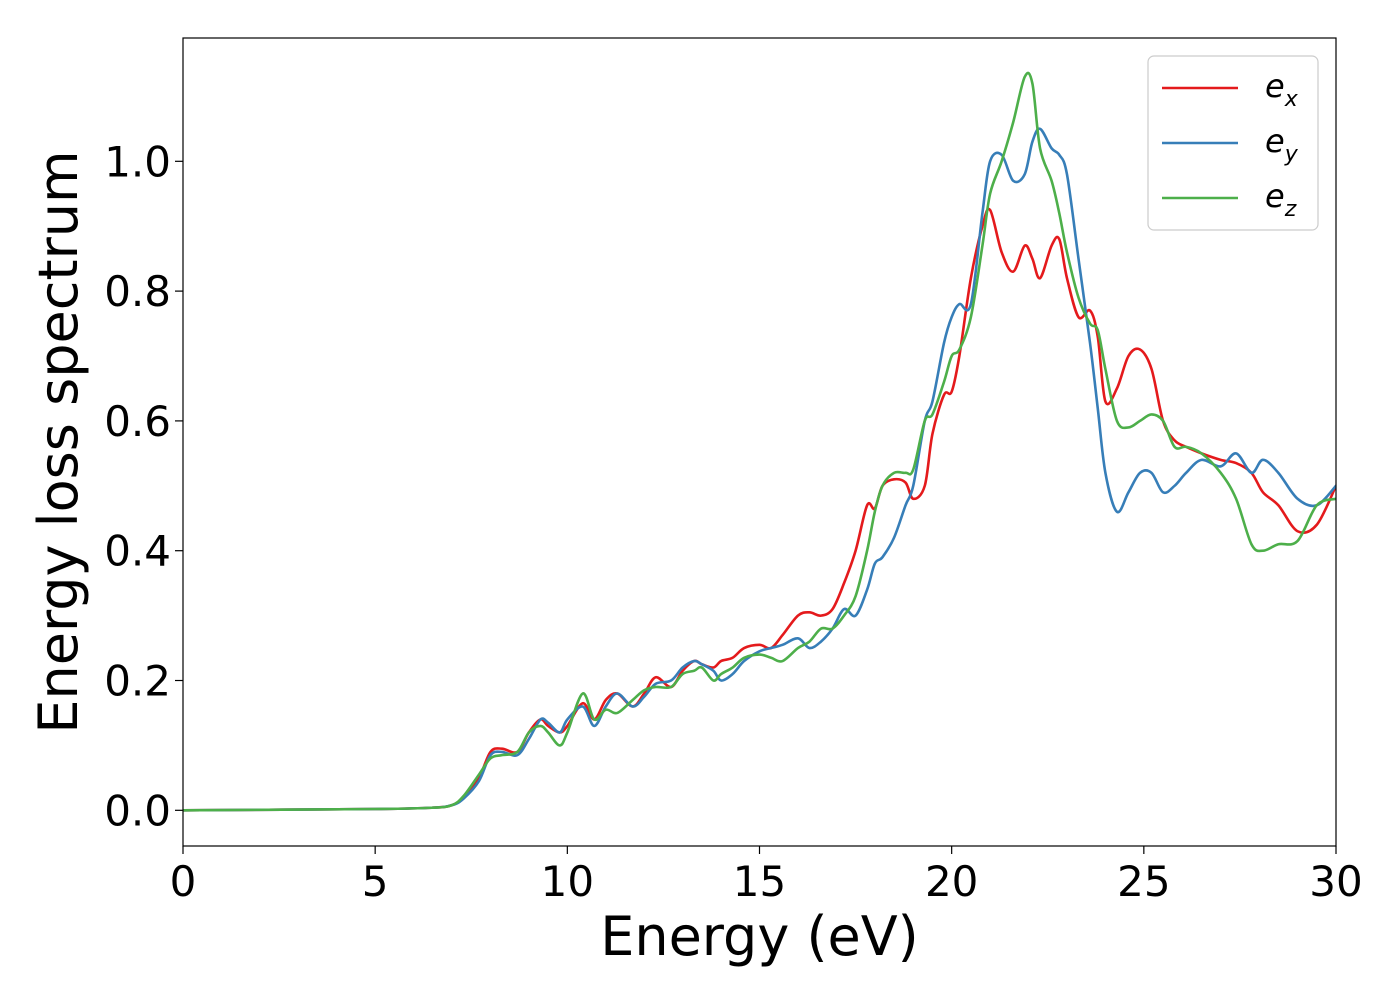 Image resolution: width=1400 pixels, height=1000 pixels. I want to click on y-tick-label: 1.0, so click(137, 161).